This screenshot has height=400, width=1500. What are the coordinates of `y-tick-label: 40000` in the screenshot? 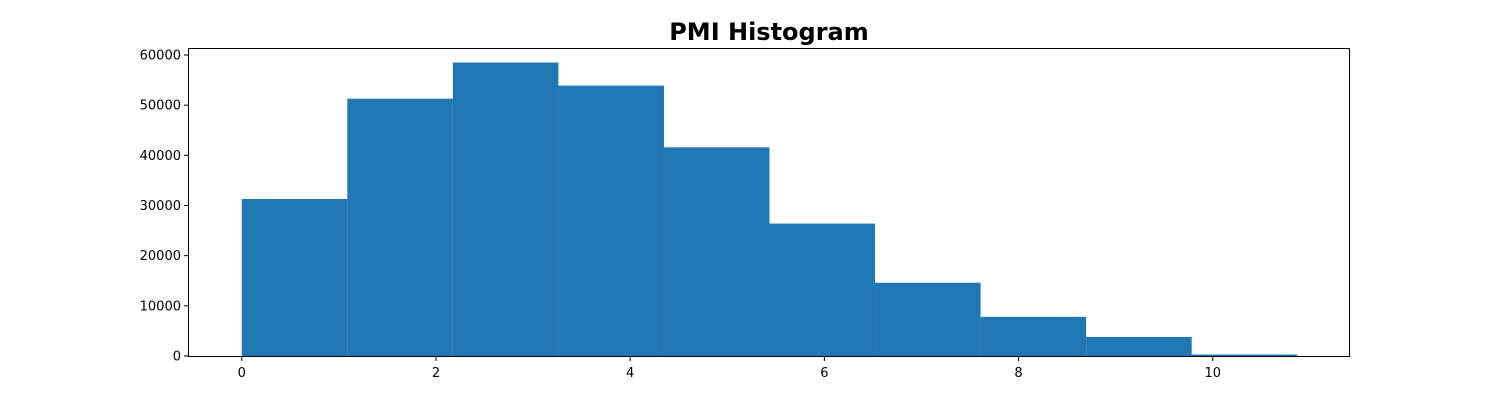 It's located at (160, 156).